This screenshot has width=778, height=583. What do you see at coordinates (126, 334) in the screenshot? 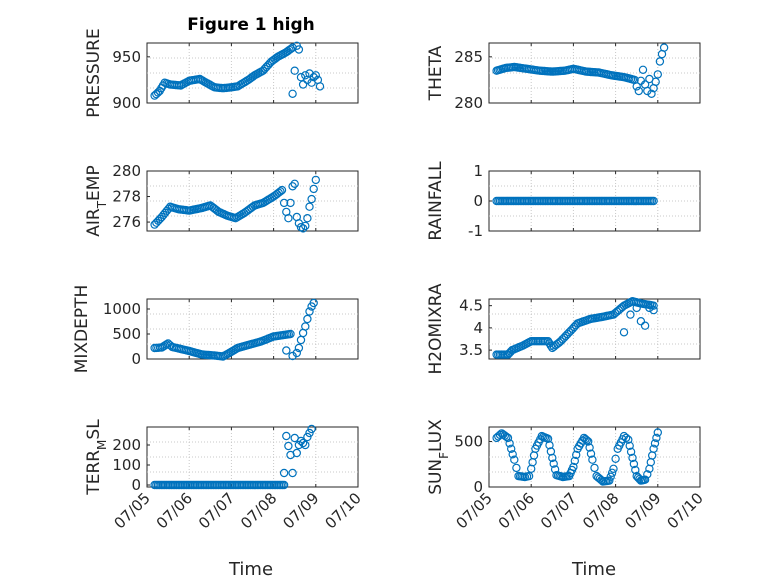
I see `y-tick-label: 500` at bounding box center [126, 334].